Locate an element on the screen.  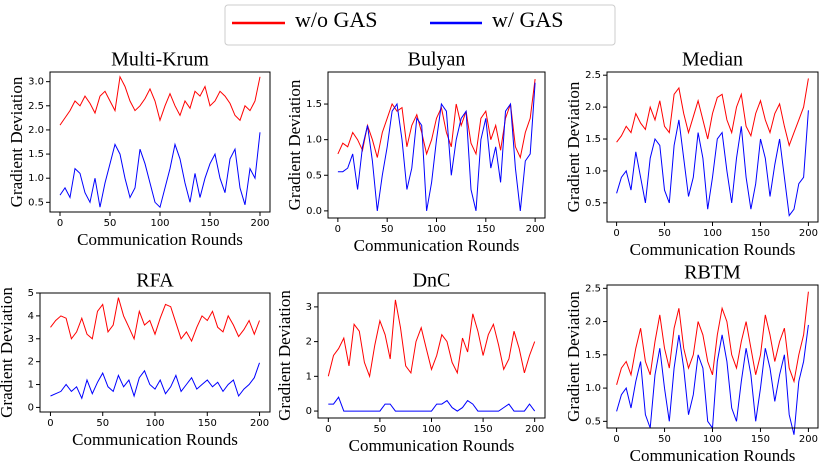
subplot-title: Bulyan is located at coordinates (437, 60).